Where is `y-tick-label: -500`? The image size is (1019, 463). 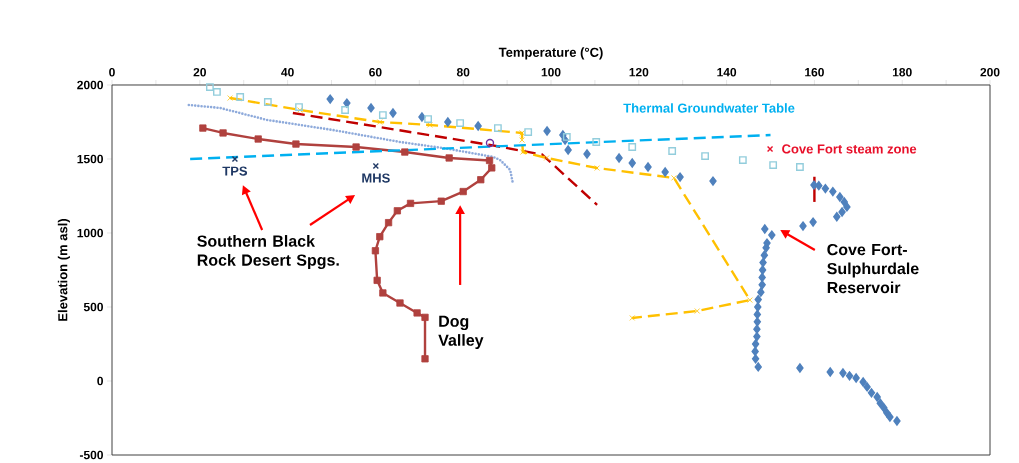
y-tick-label: -500 is located at coordinates (91, 455).